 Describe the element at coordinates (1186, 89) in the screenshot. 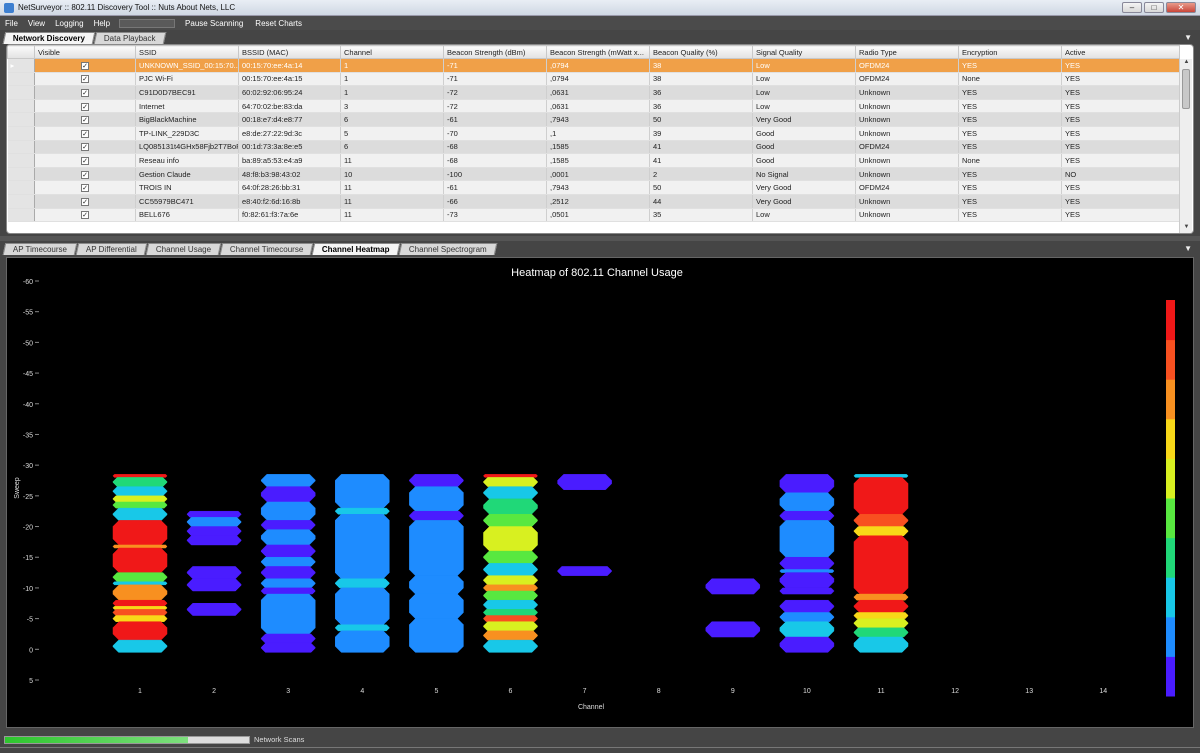

I see `scroll-thumb` at that location.